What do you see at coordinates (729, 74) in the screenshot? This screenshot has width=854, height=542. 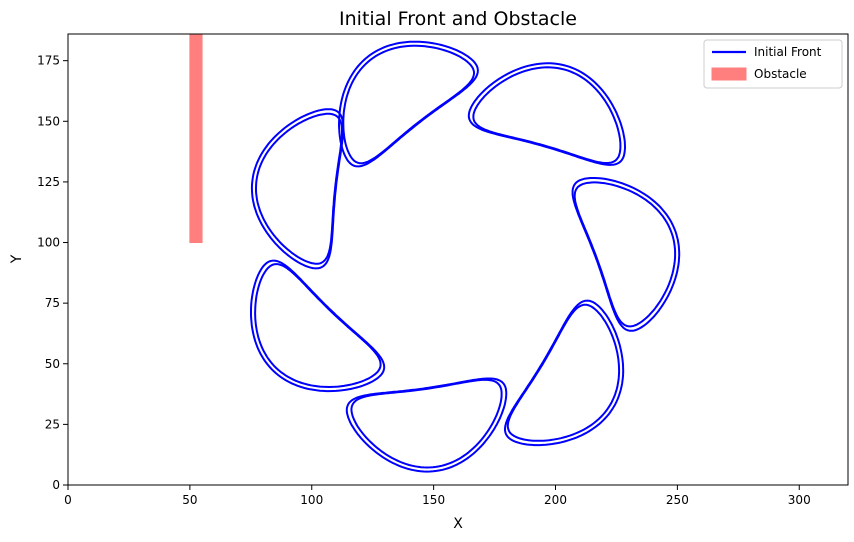 I see `legend-obstacle-swatch` at bounding box center [729, 74].